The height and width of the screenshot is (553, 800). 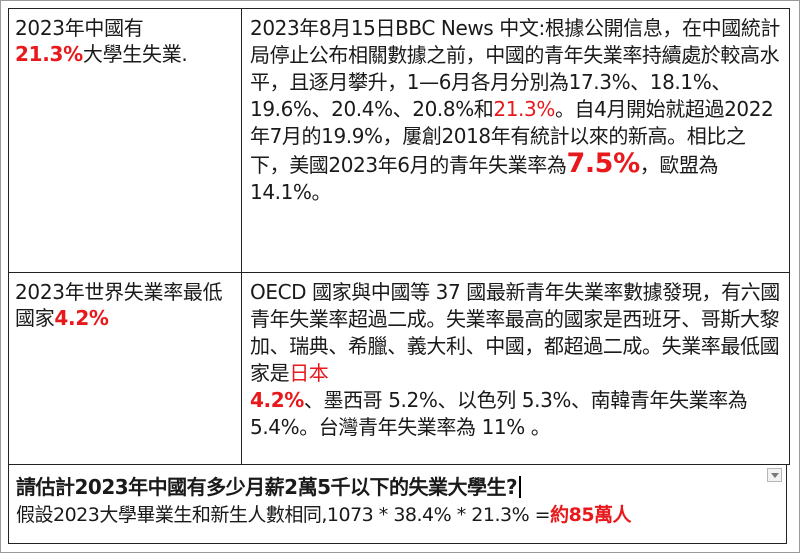 I want to click on row1-label-suffix: 大學生失業., so click(x=135, y=54).